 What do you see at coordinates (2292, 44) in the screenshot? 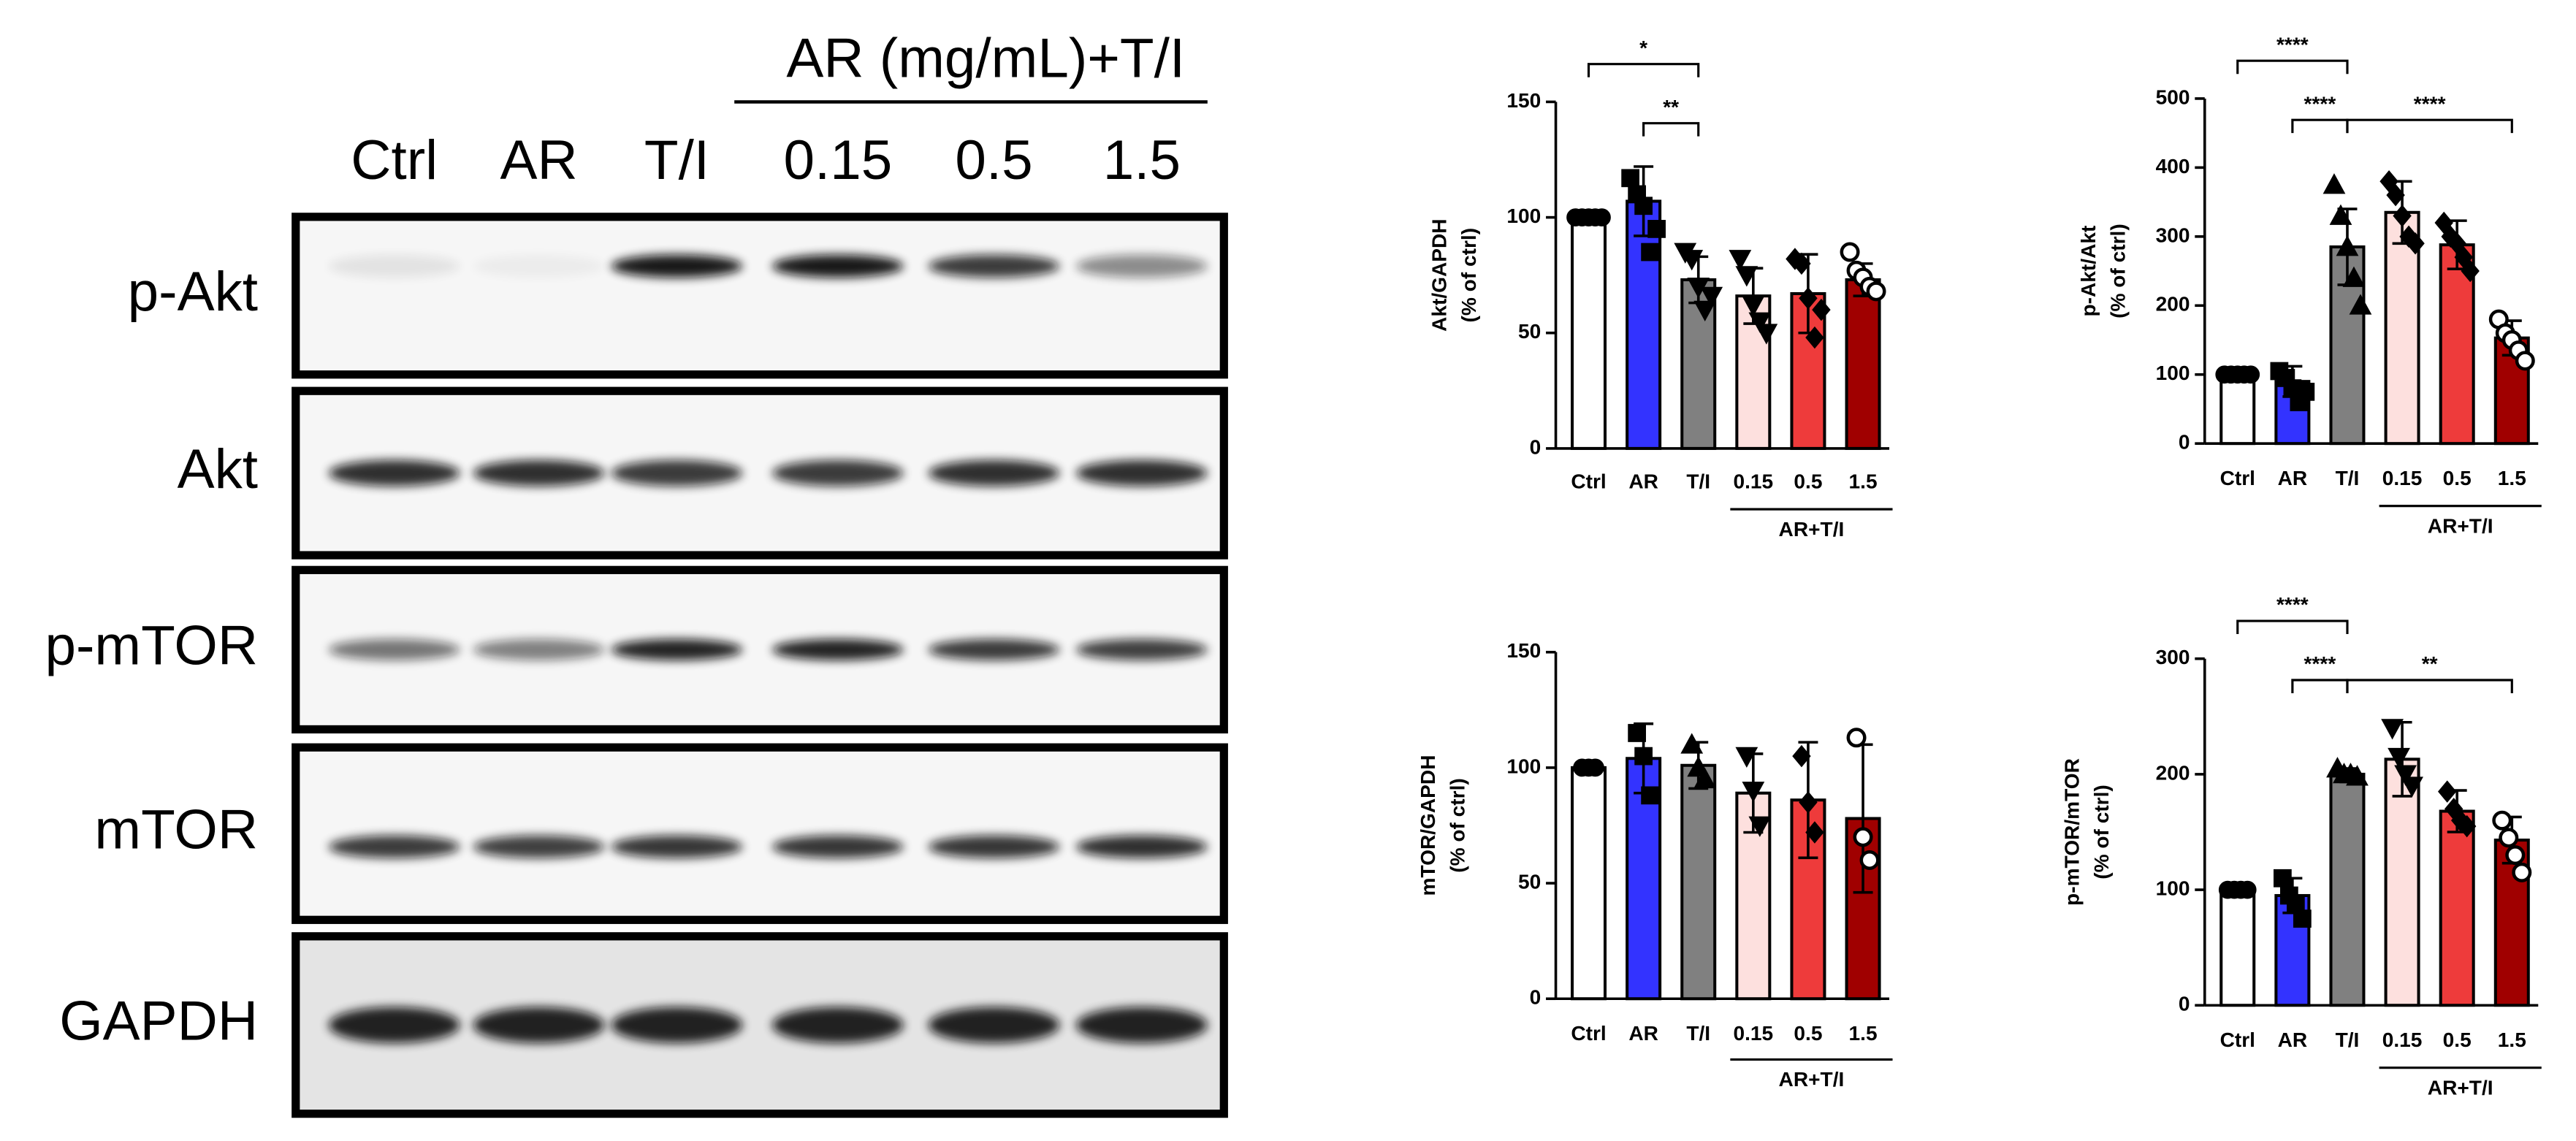
I see `significance-label: ****` at bounding box center [2292, 44].